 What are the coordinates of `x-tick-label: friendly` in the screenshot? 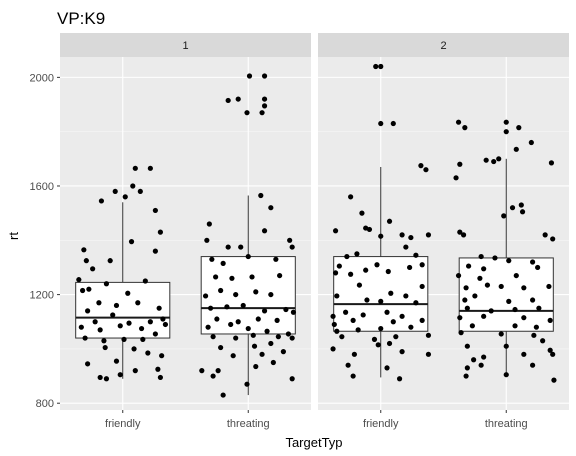 It's located at (123, 424).